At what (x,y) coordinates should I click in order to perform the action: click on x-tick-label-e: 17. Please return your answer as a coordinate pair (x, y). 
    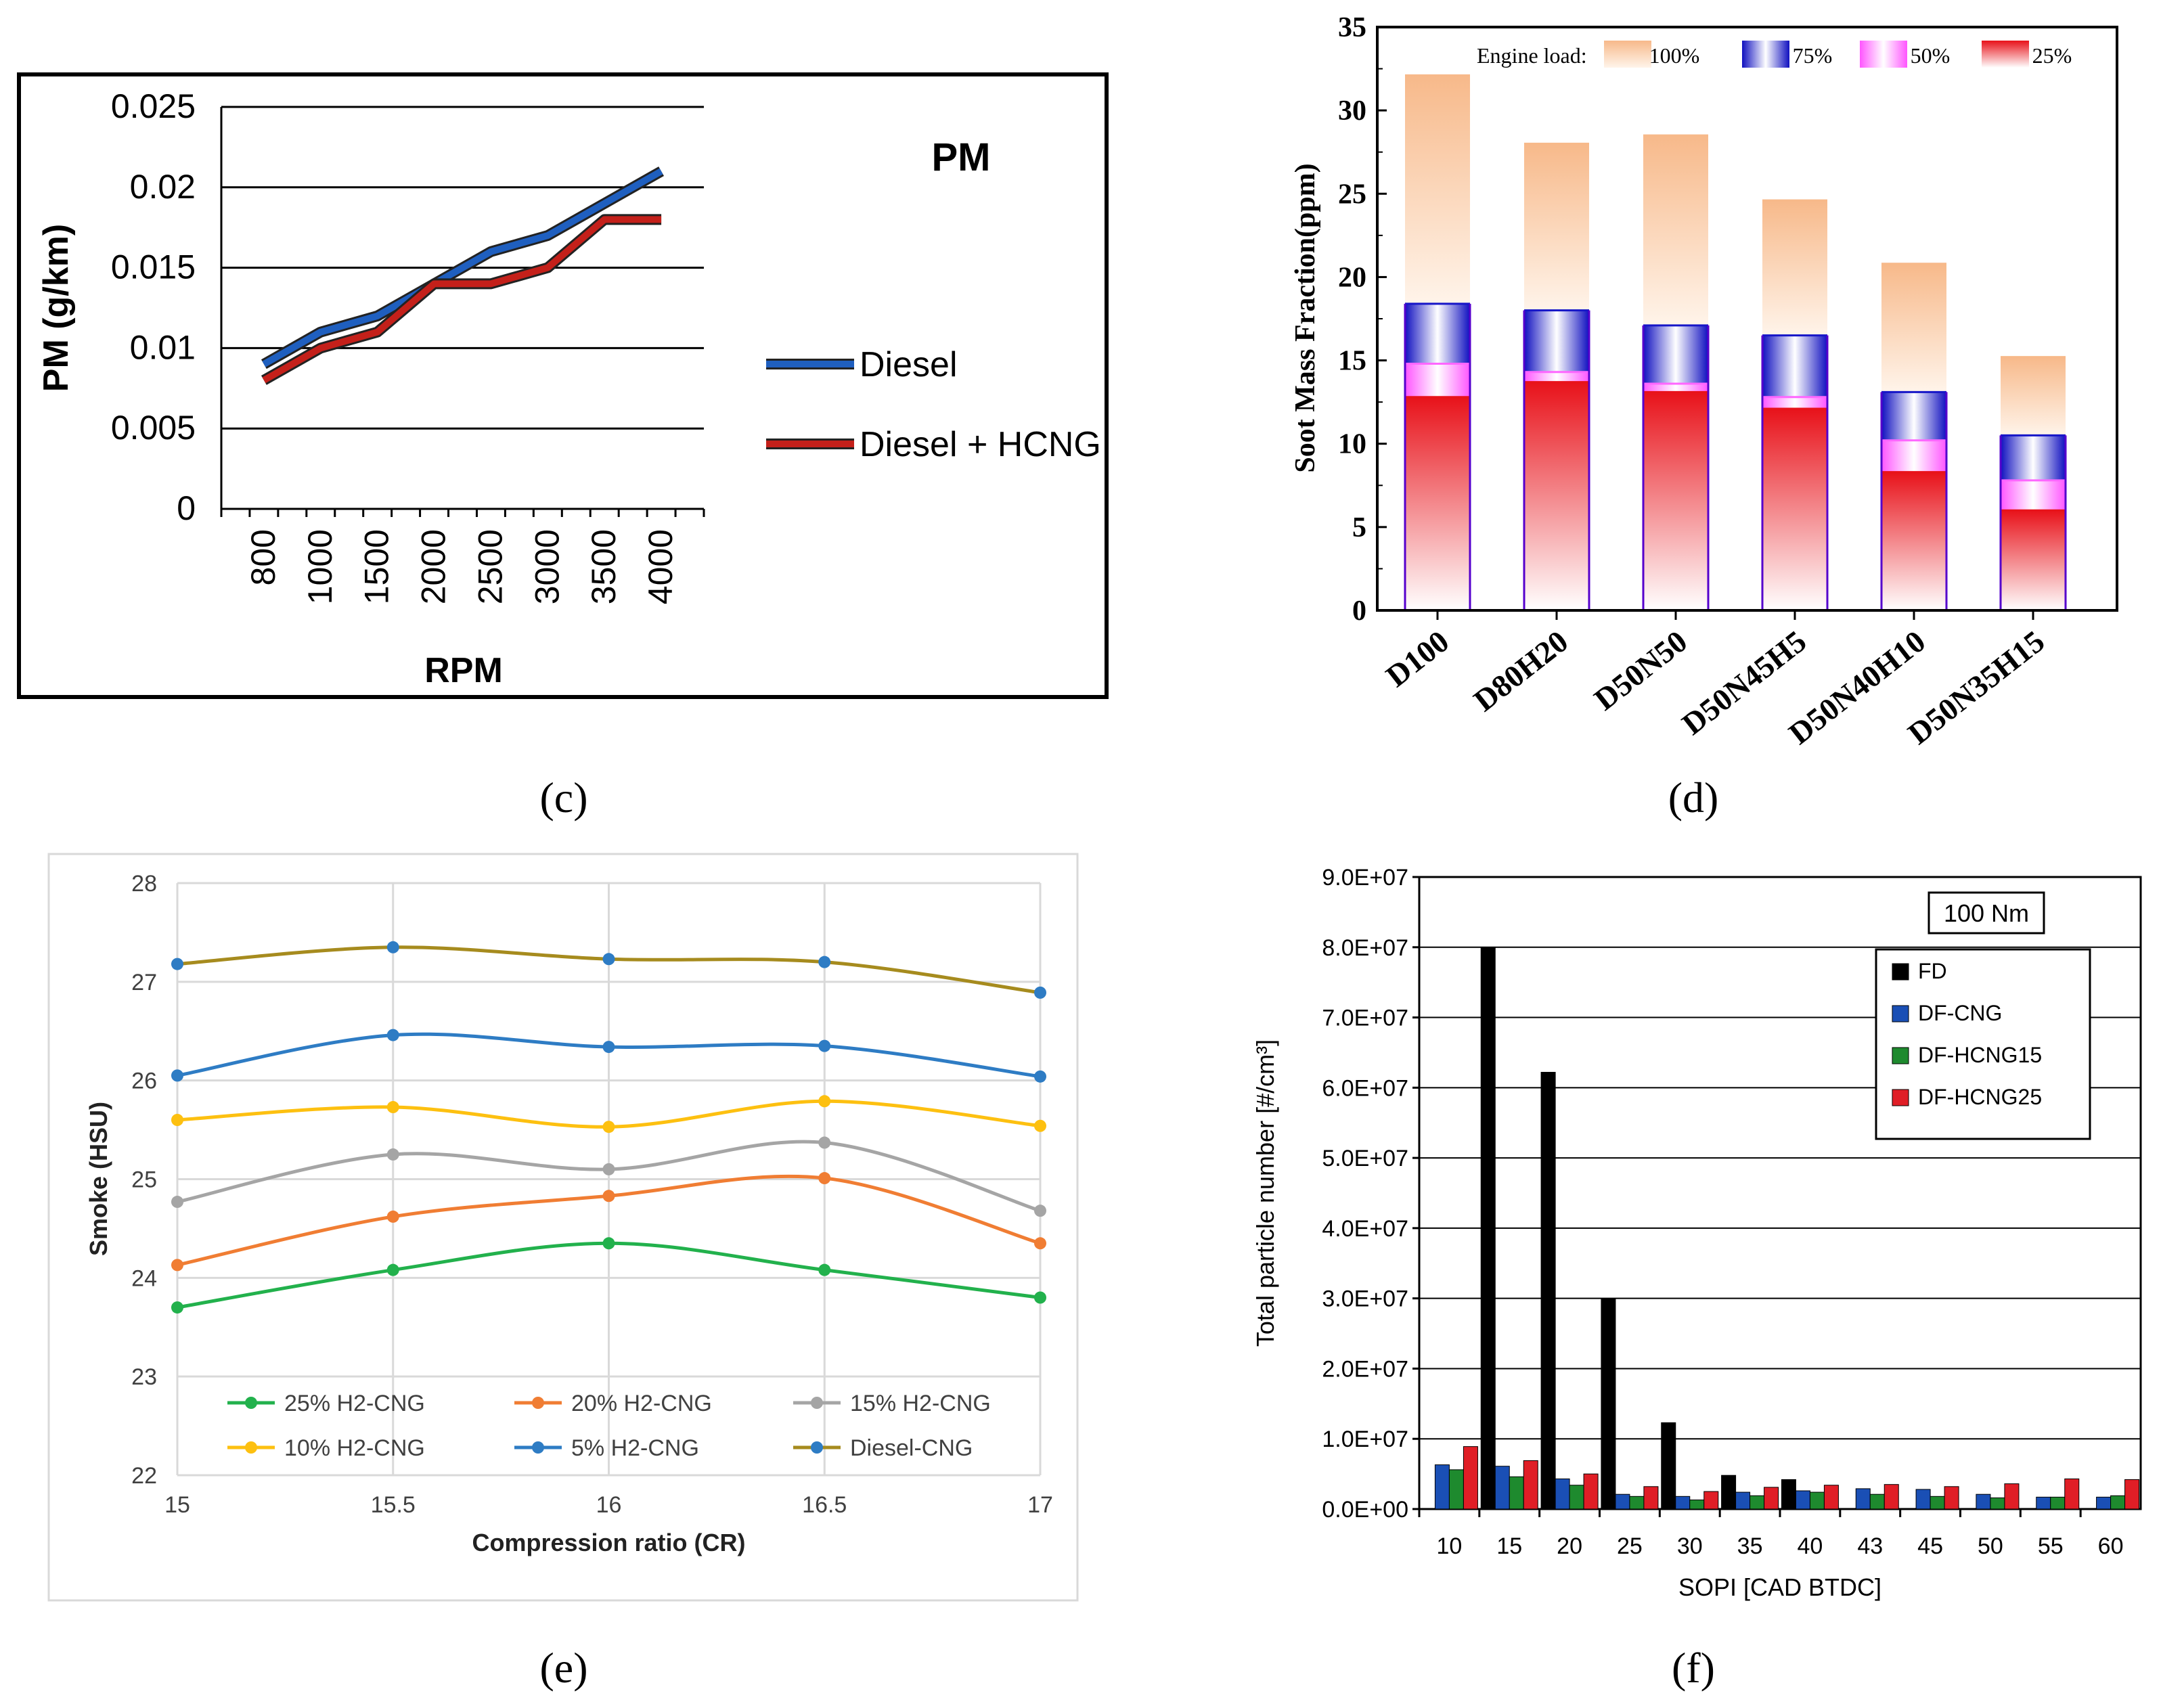
    Looking at the image, I should click on (1040, 1505).